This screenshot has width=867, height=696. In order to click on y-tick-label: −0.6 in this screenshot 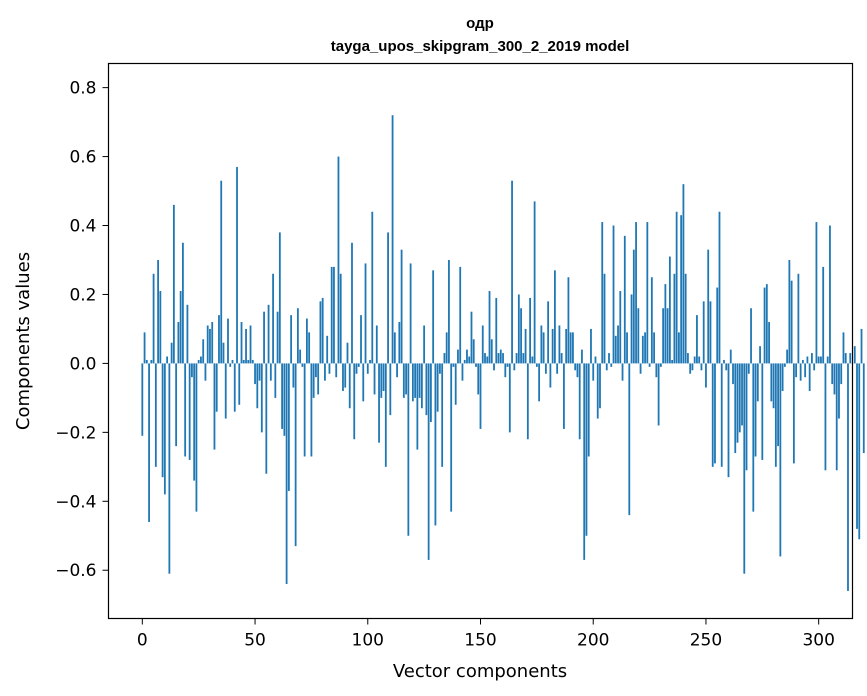, I will do `click(75, 571)`.